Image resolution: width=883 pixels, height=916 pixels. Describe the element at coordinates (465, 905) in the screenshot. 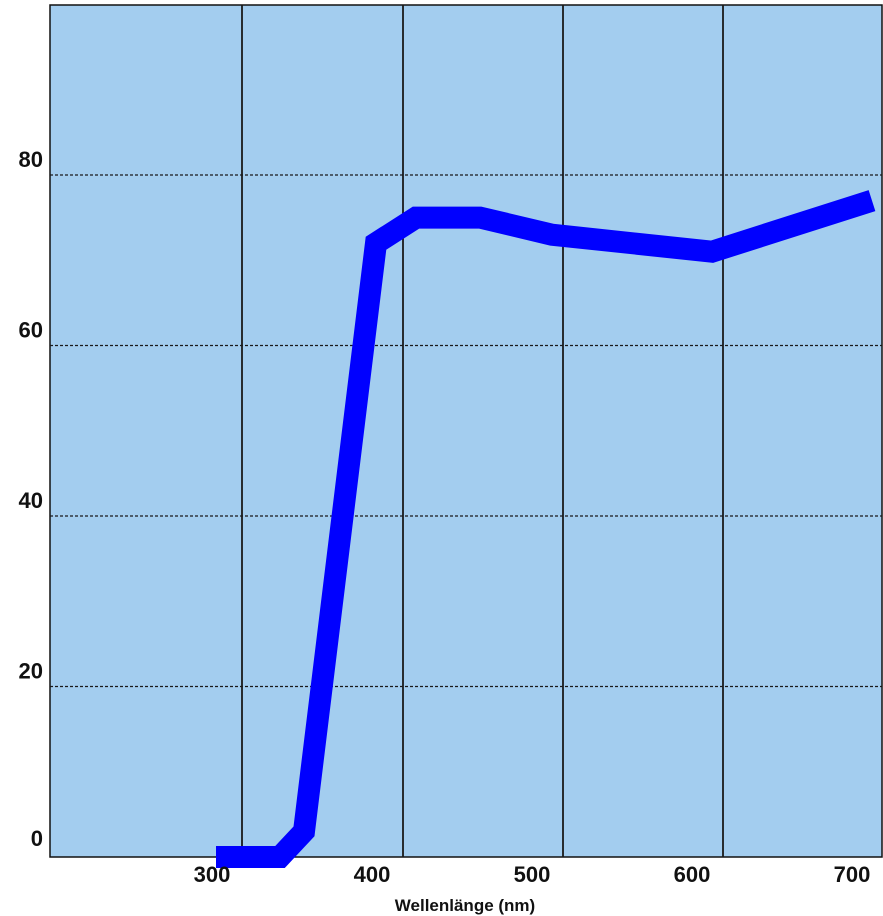

I see `x-axis-label: Wellenlänge (nm)` at that location.